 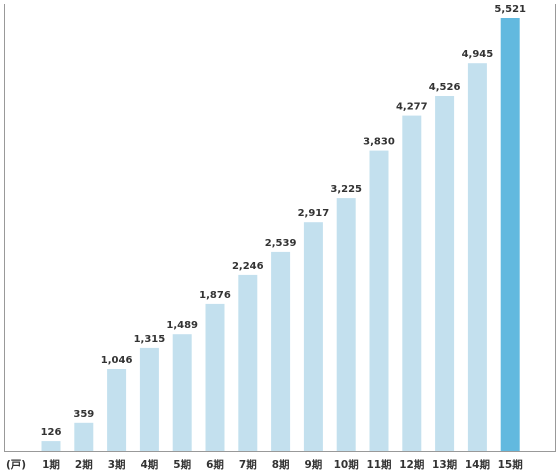 What do you see at coordinates (281, 464) in the screenshot?
I see `tick-label-8: 8期` at bounding box center [281, 464].